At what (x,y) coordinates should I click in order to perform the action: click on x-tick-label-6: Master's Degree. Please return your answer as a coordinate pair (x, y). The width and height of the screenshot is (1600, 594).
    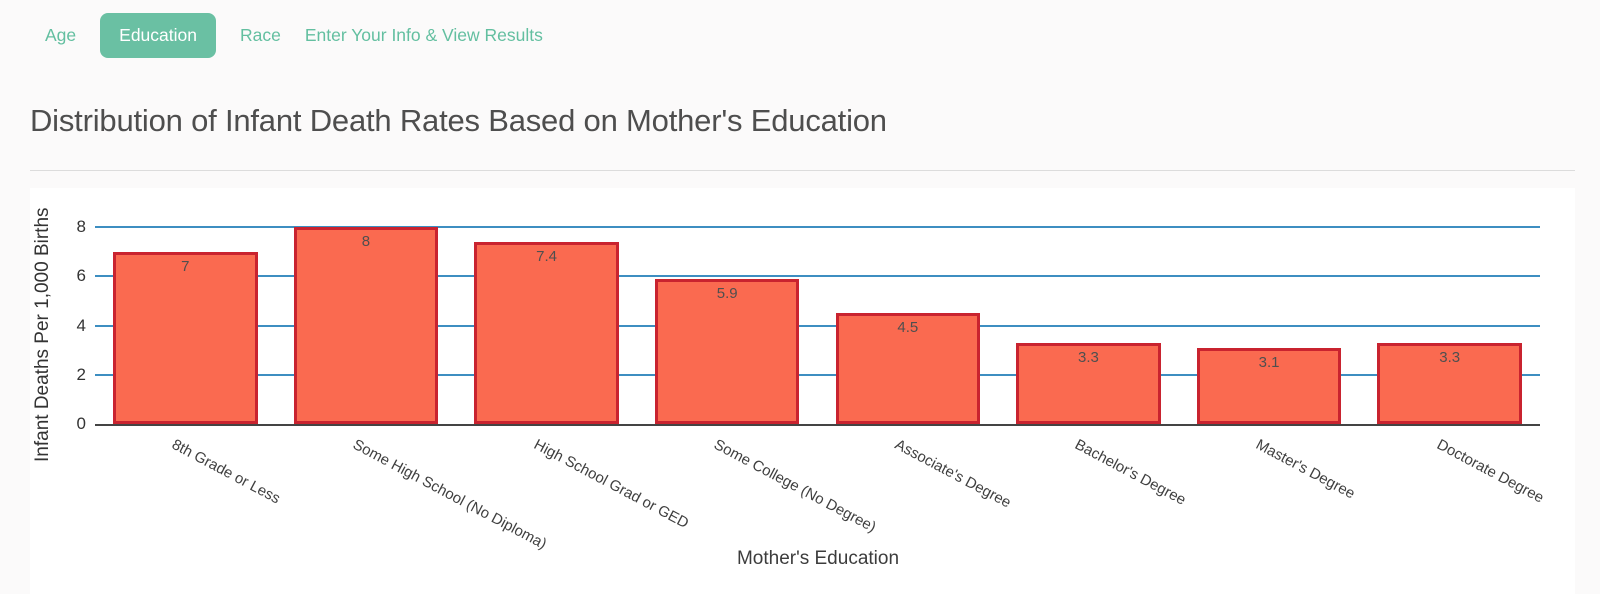
    Looking at the image, I should click on (1305, 469).